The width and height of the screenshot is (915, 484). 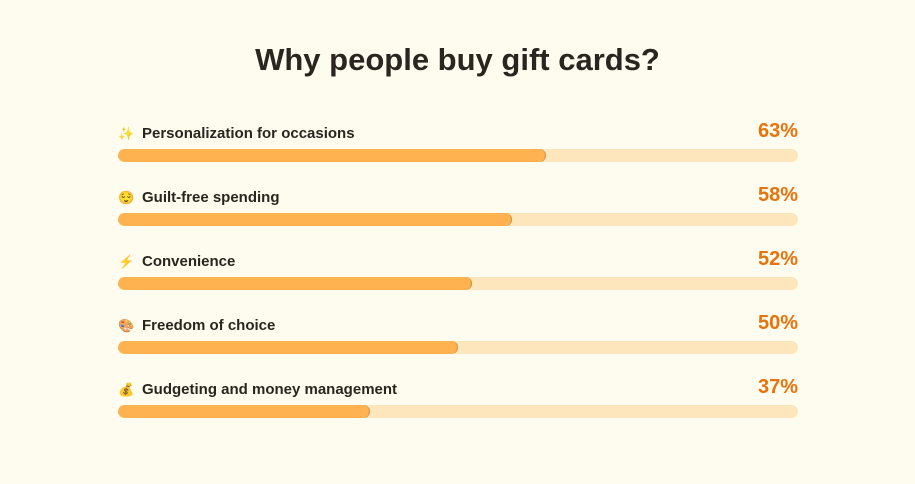 What do you see at coordinates (777, 323) in the screenshot?
I see `value-label: 50%` at bounding box center [777, 323].